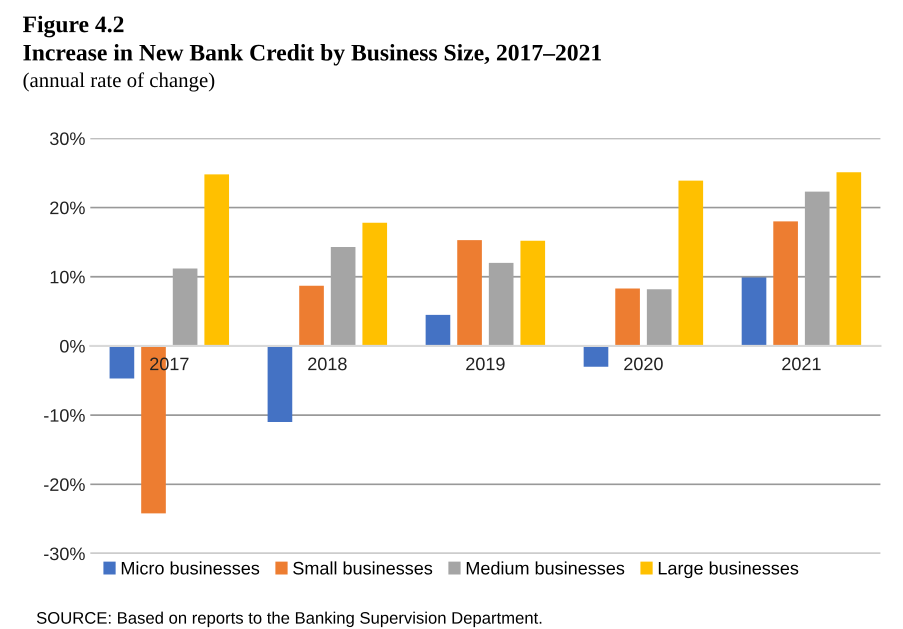  What do you see at coordinates (643, 364) in the screenshot?
I see `x-tick-label: 2020` at bounding box center [643, 364].